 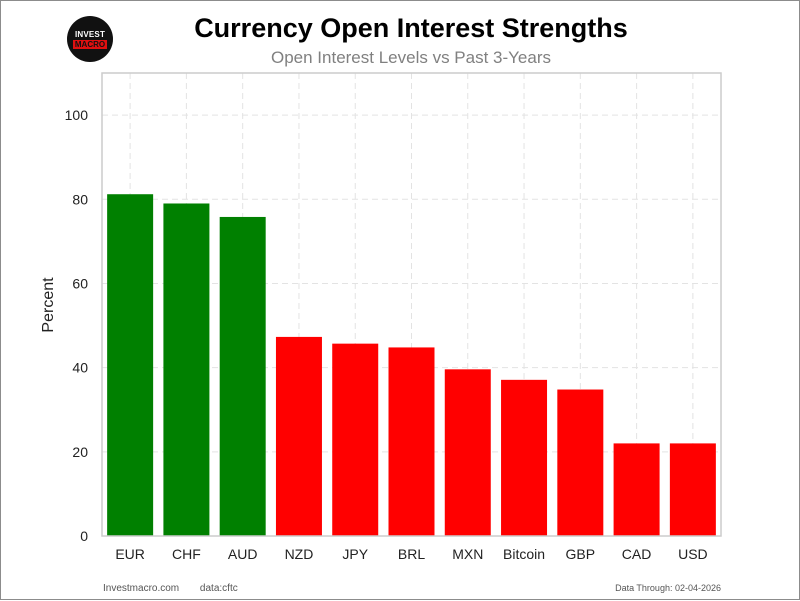 What do you see at coordinates (80, 452) in the screenshot?
I see `y-tick-label: 20` at bounding box center [80, 452].